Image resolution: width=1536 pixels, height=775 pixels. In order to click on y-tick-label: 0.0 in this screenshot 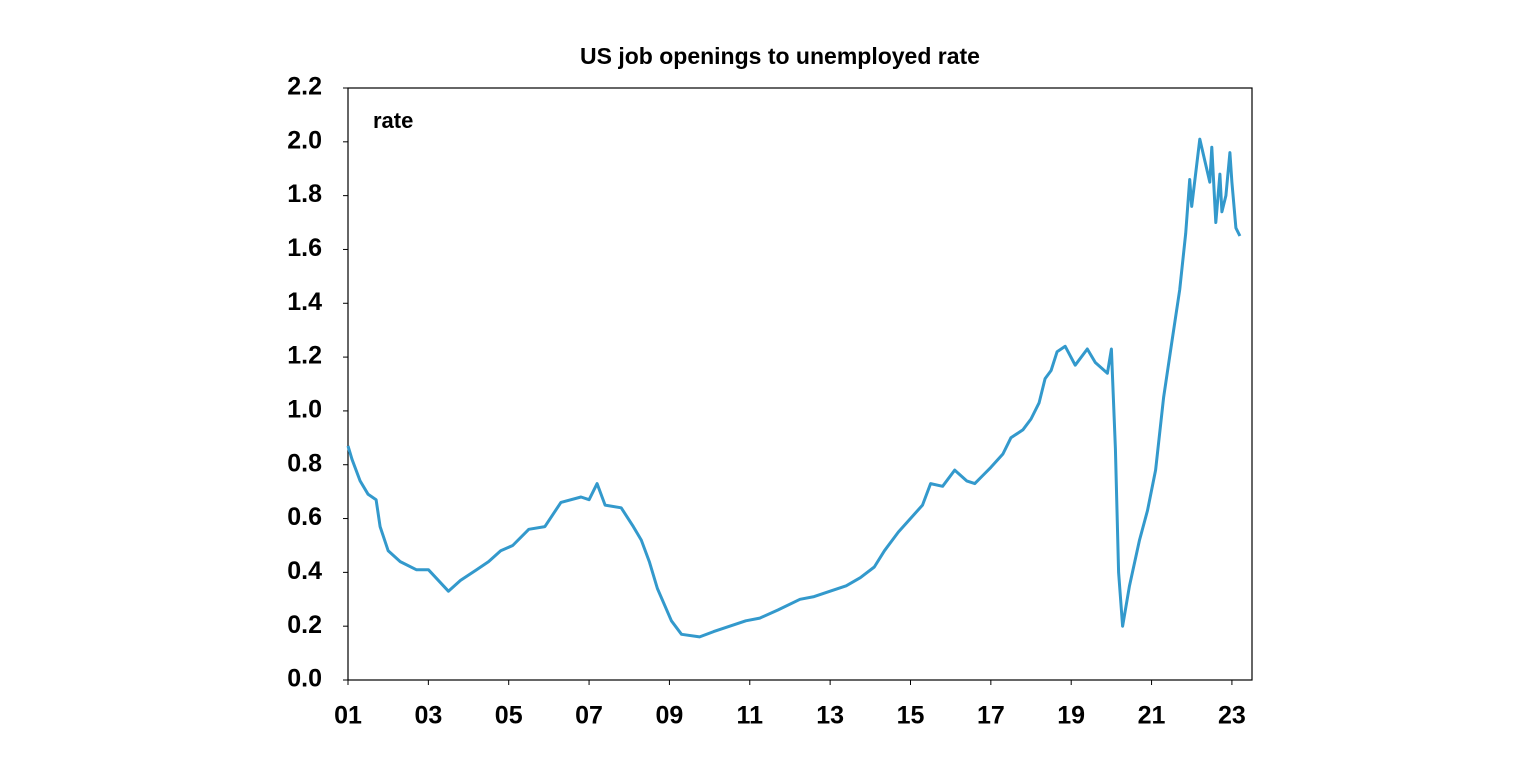, I will do `click(304, 679)`.